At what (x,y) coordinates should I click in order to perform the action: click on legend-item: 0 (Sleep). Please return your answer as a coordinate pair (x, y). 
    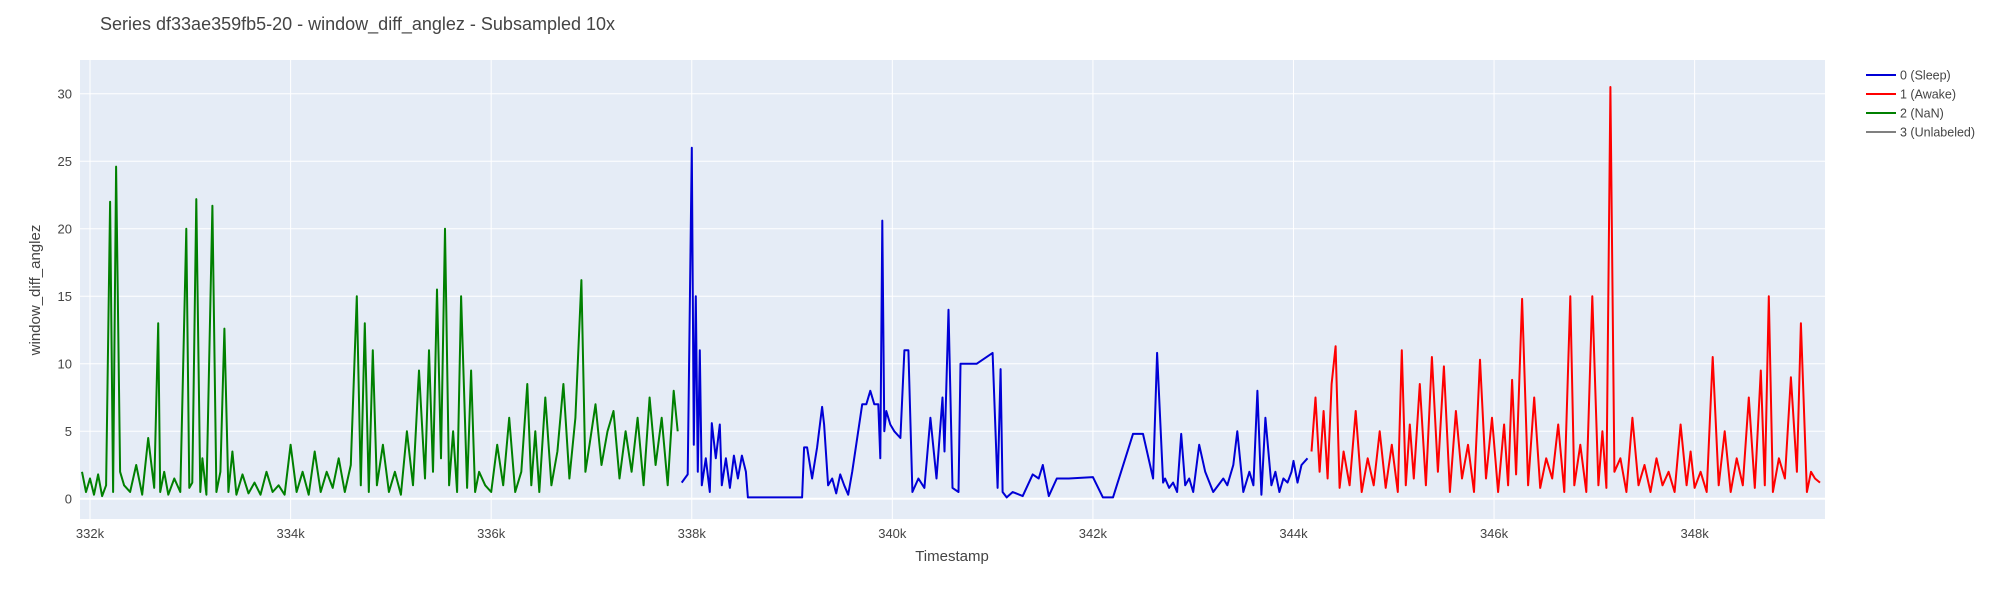
    Looking at the image, I should click on (1908, 76).